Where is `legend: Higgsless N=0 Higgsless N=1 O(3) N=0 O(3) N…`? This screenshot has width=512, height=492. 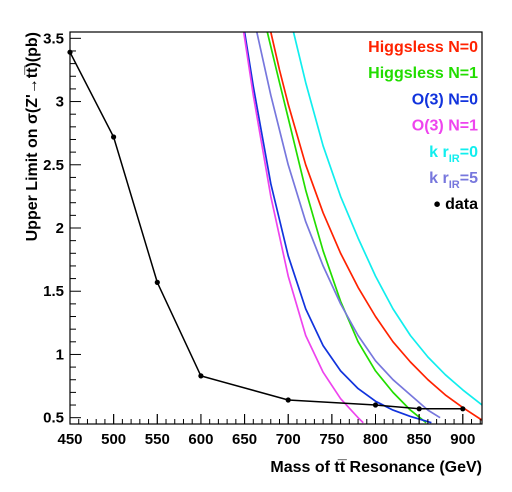
legend: Higgsless N=0 Higgsless N=1 O(3) N=0 O(3) N… is located at coordinates (423, 126).